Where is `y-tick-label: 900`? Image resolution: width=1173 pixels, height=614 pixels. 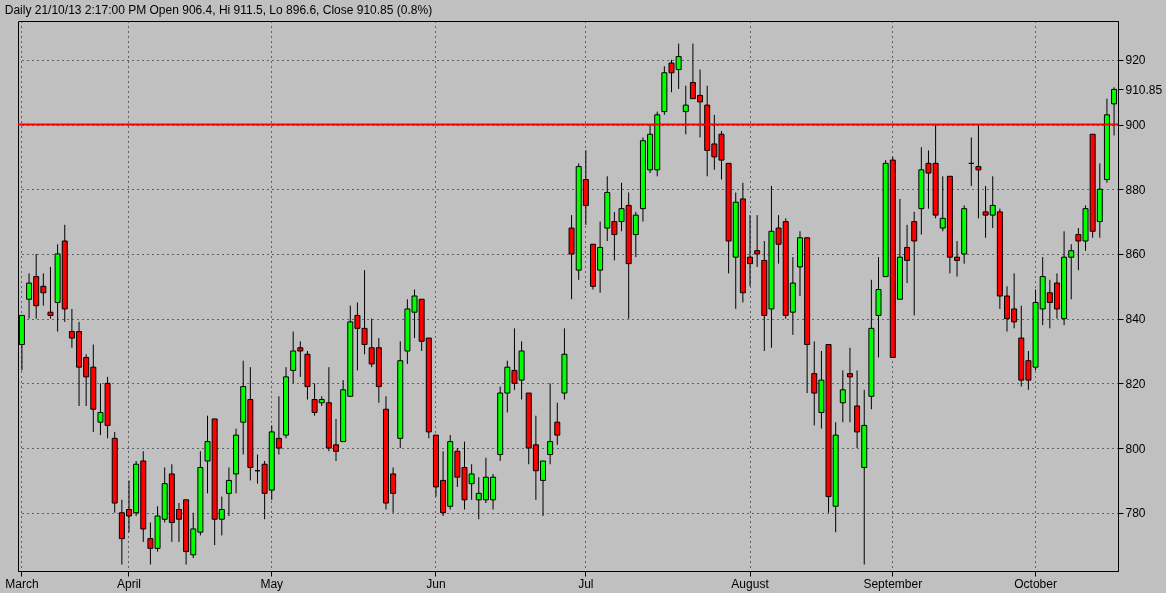 y-tick-label: 900 is located at coordinates (1135, 125).